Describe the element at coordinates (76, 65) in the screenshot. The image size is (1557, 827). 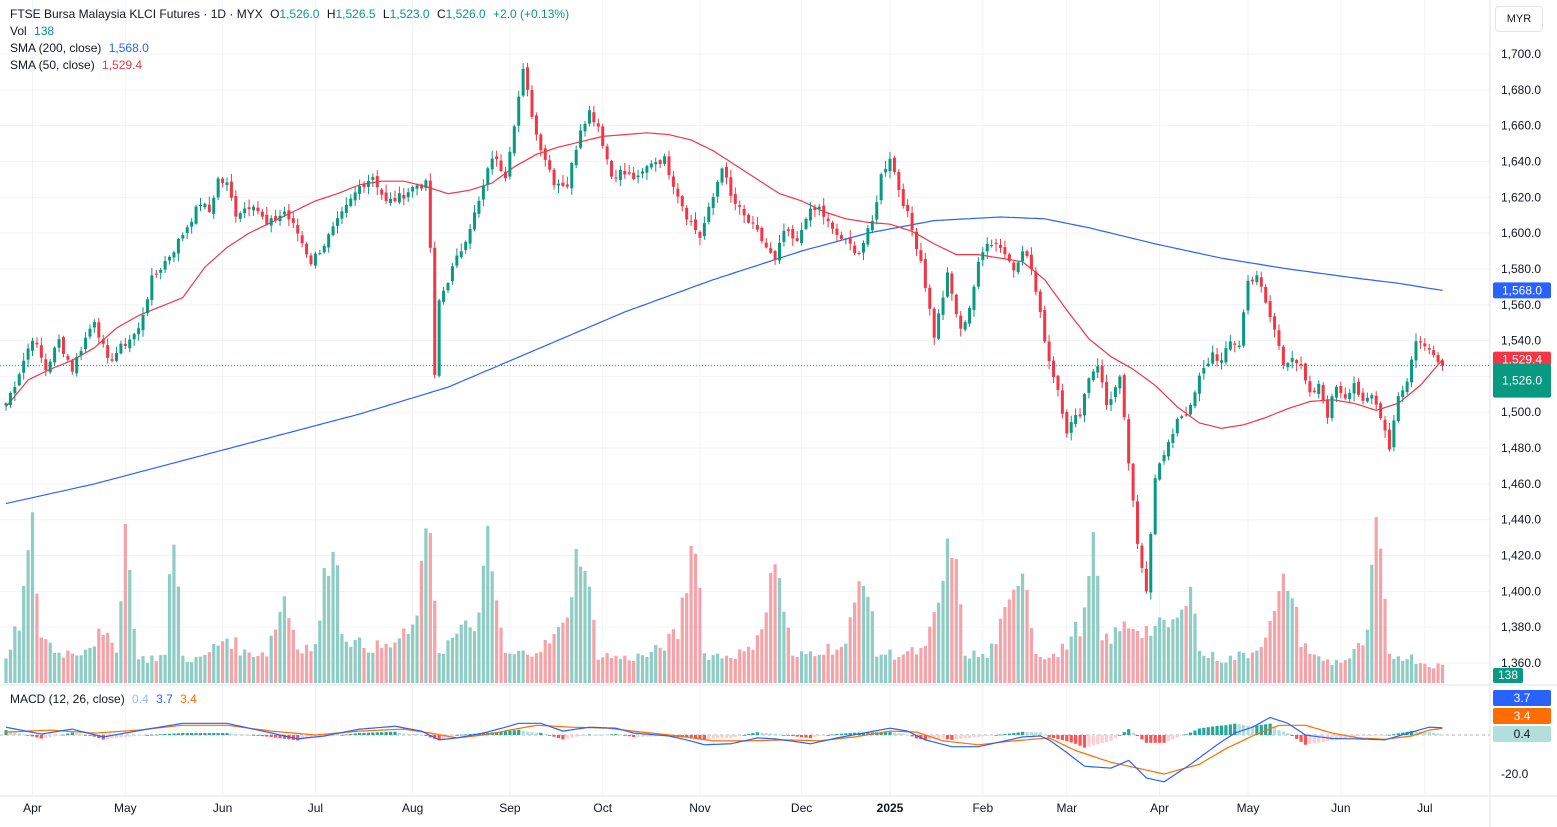
I see `sma50-legend: SMA (50, close) 1,529.4` at that location.